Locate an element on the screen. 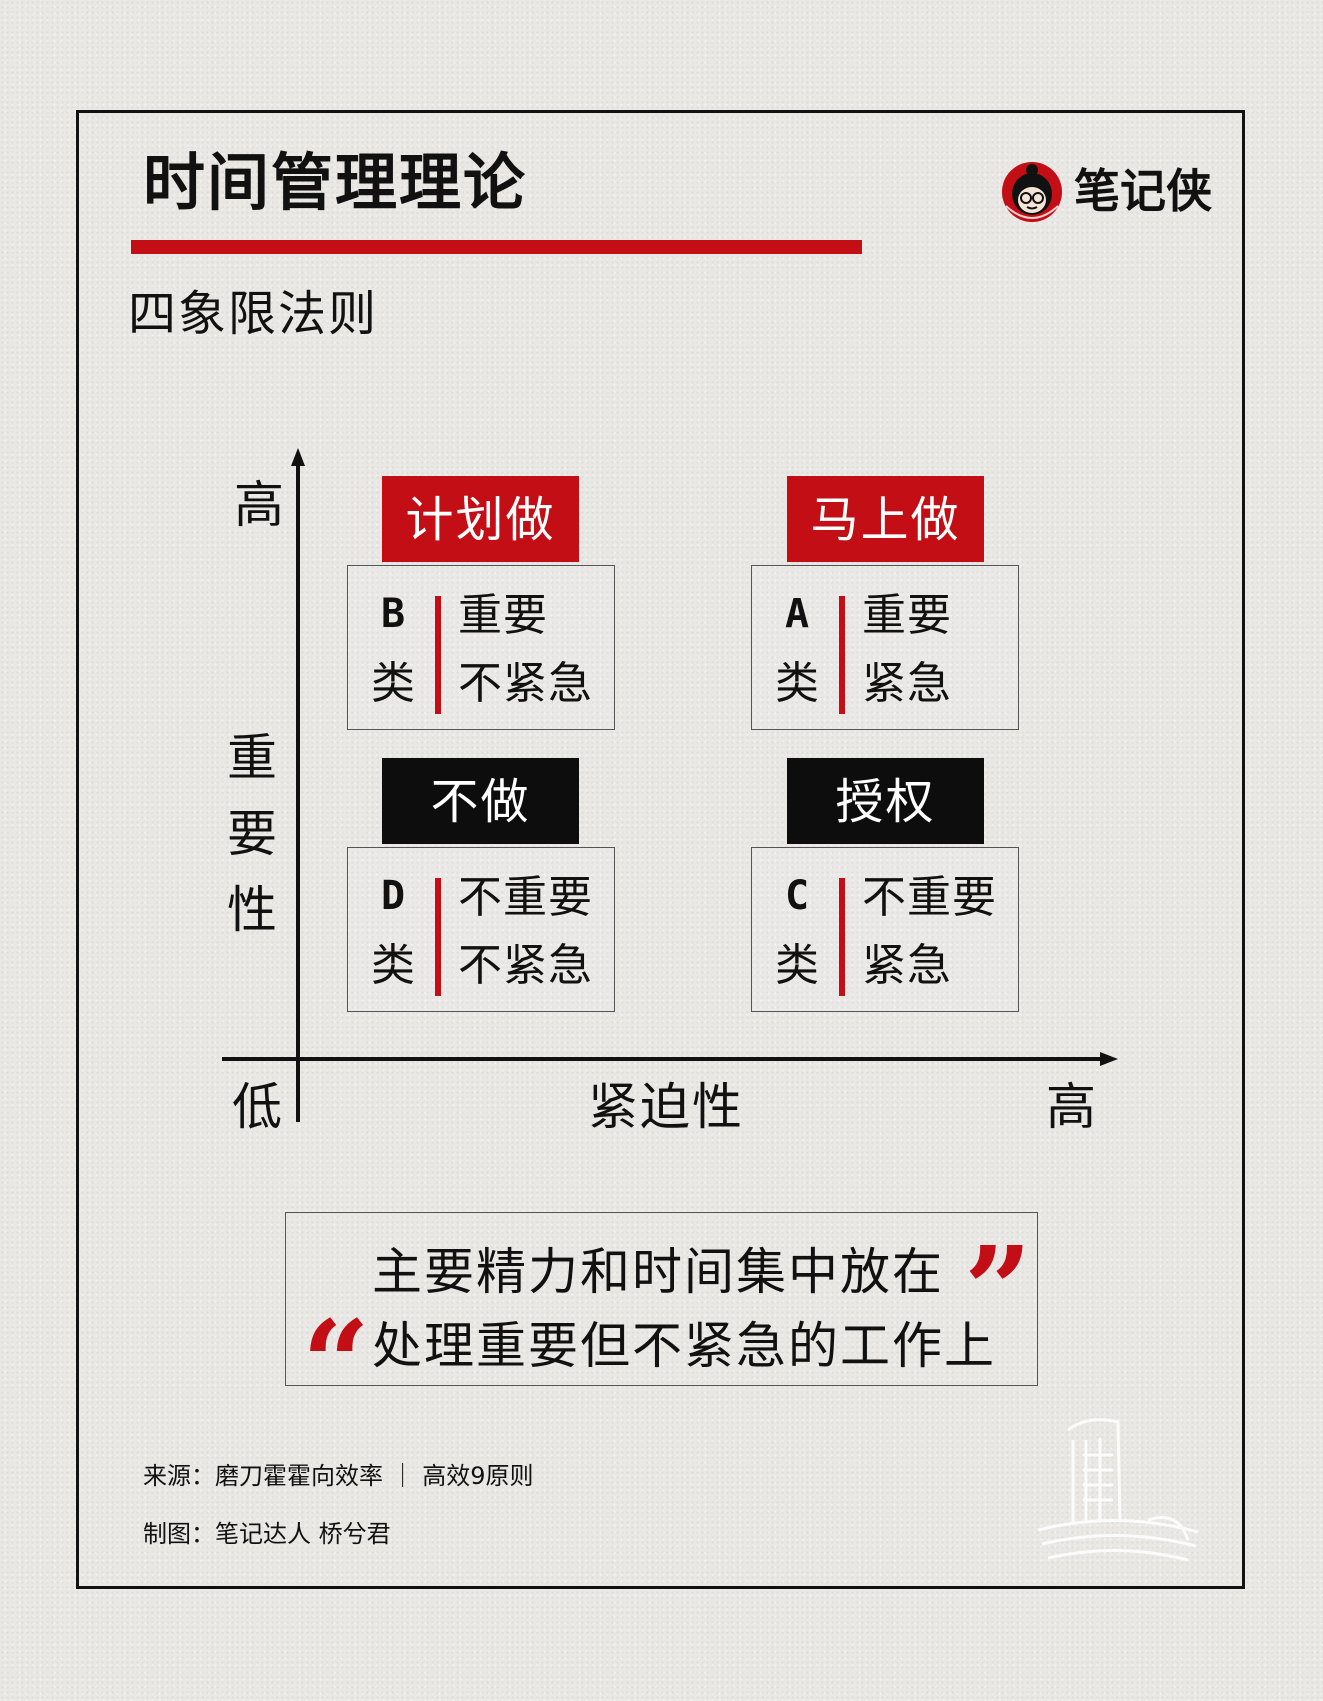 Image resolution: width=1323 pixels, height=1701 pixels. stamp-watermark-icon is located at coordinates (1118, 1490).